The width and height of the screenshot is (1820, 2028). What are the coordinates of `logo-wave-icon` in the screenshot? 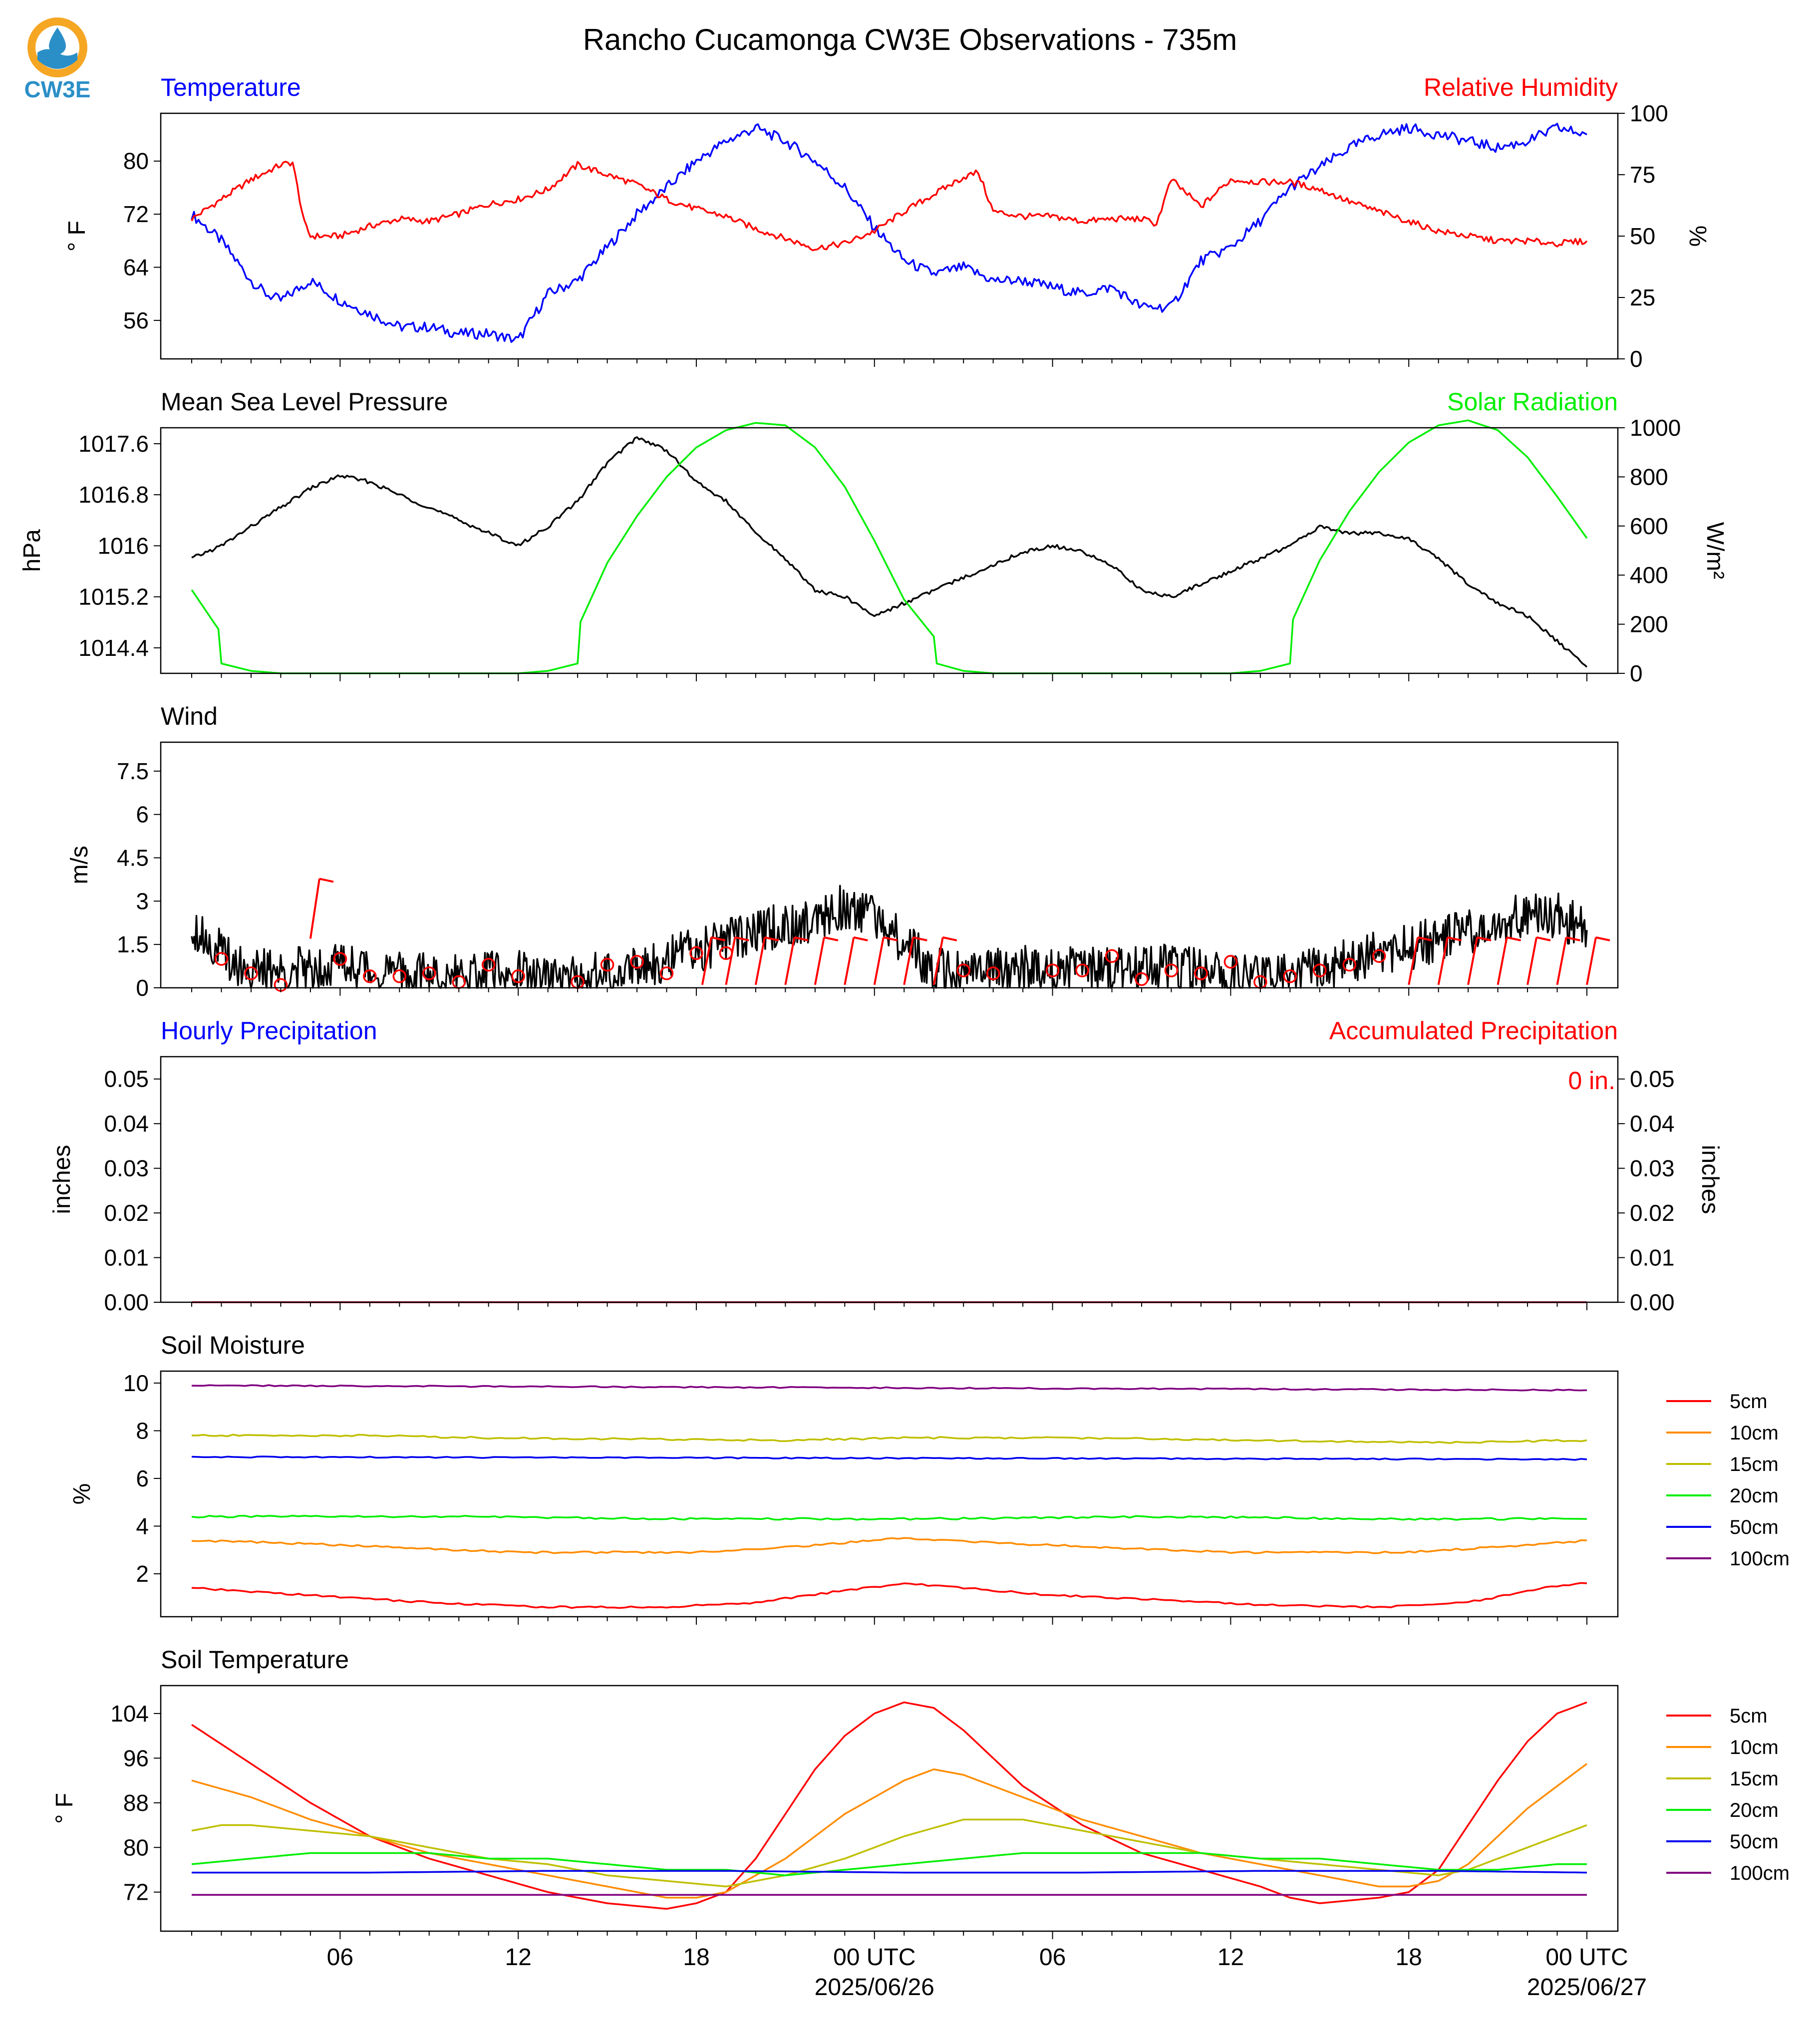 It's located at (57, 59).